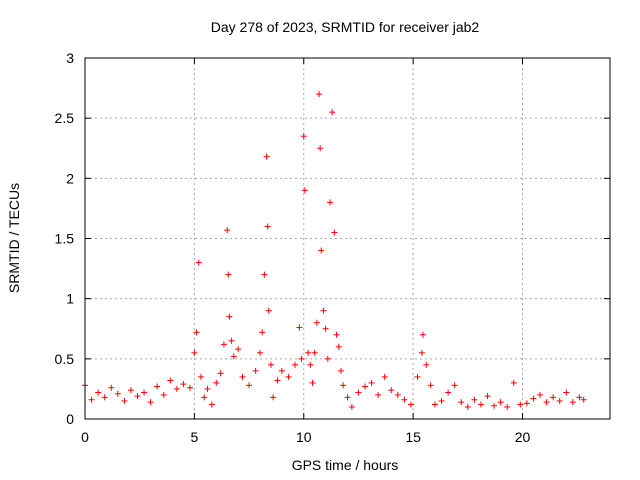 This screenshot has height=480, width=640. What do you see at coordinates (14, 238) in the screenshot?
I see `y-axis-label: SRMTID / TECUs` at bounding box center [14, 238].